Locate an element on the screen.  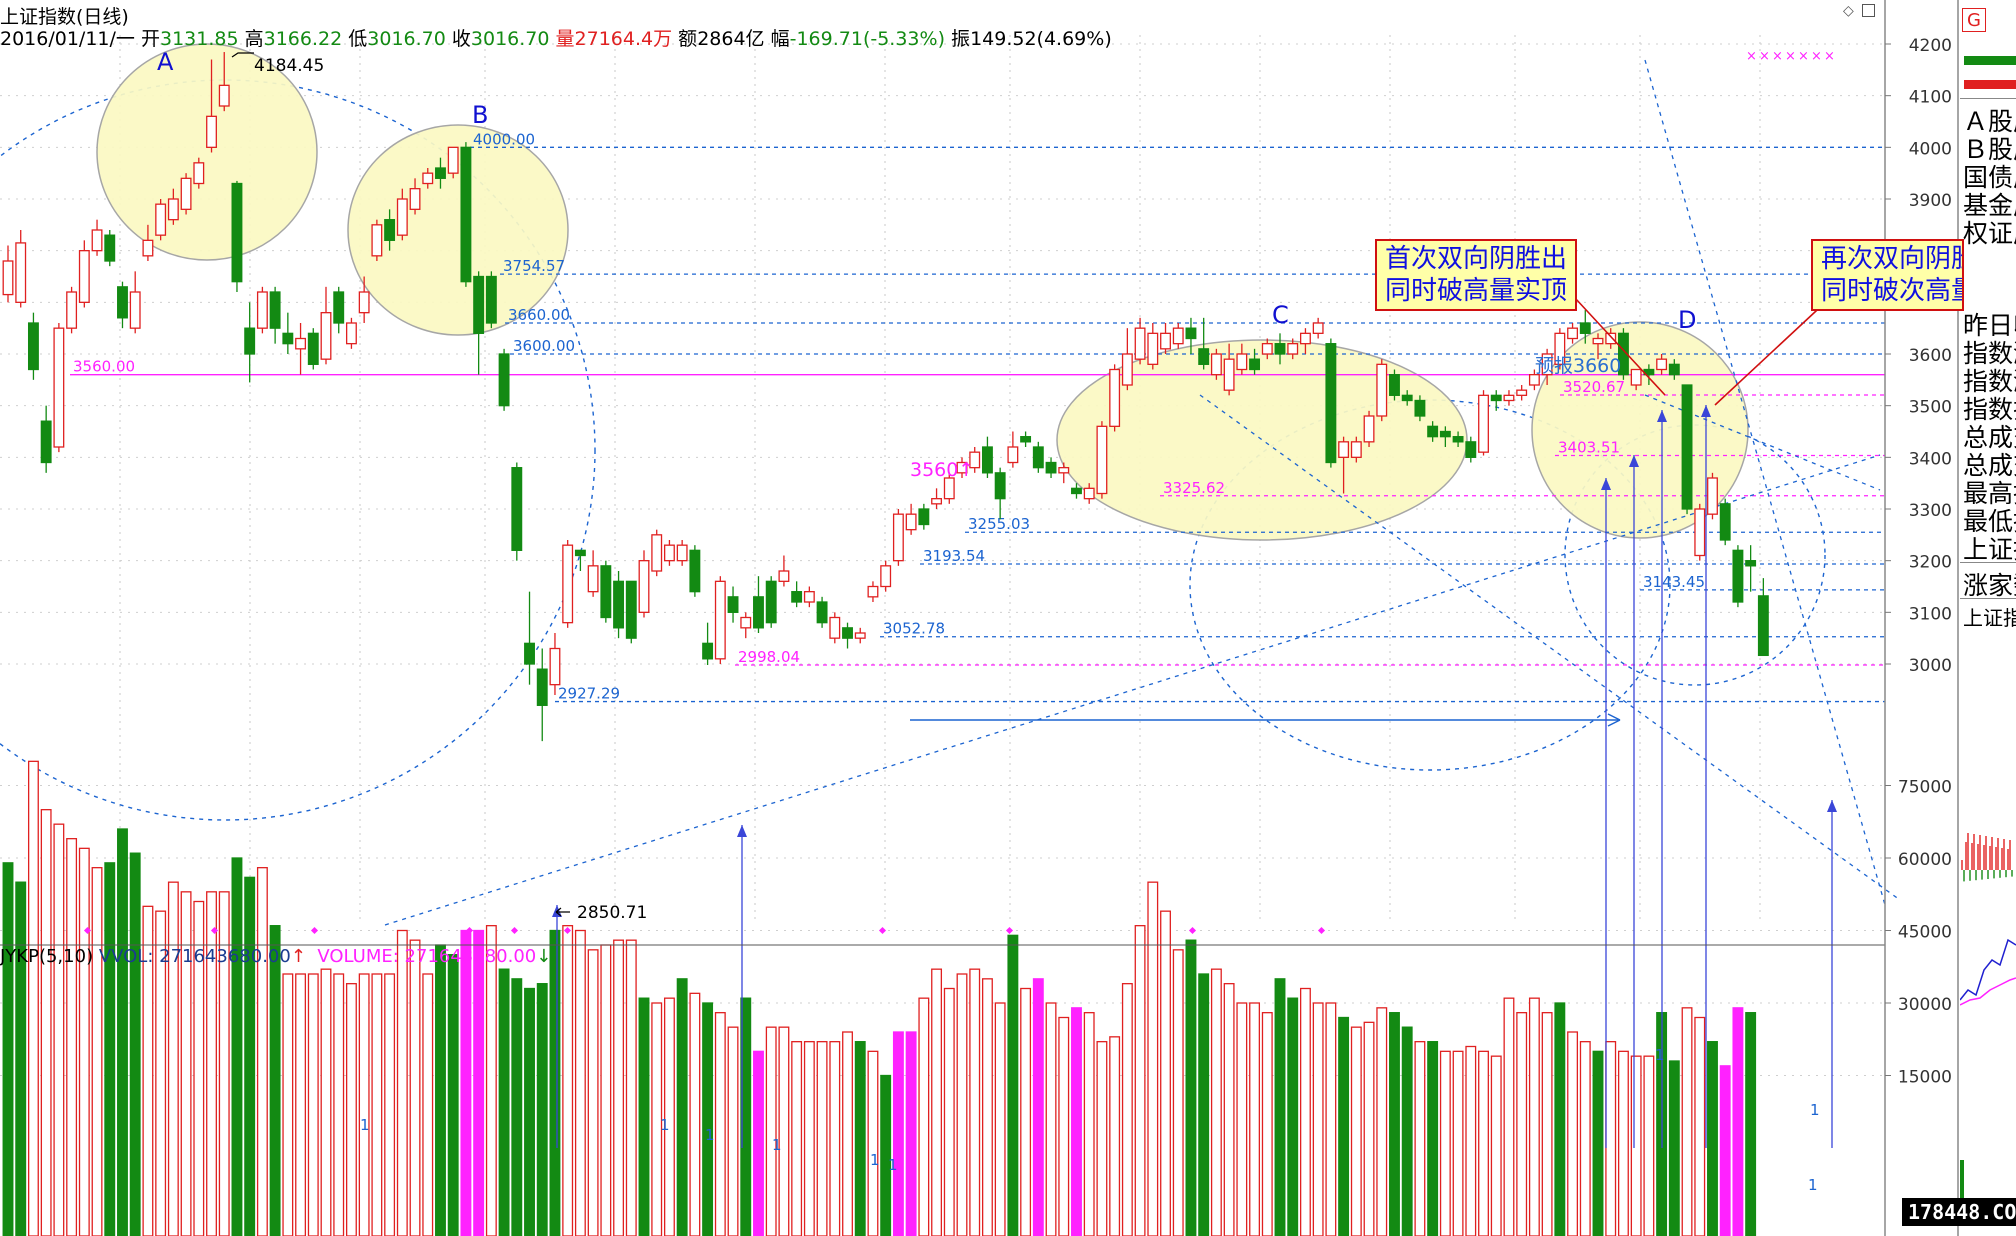
sidebar-item-advancers: 涨家数 is located at coordinates (1989, 585).